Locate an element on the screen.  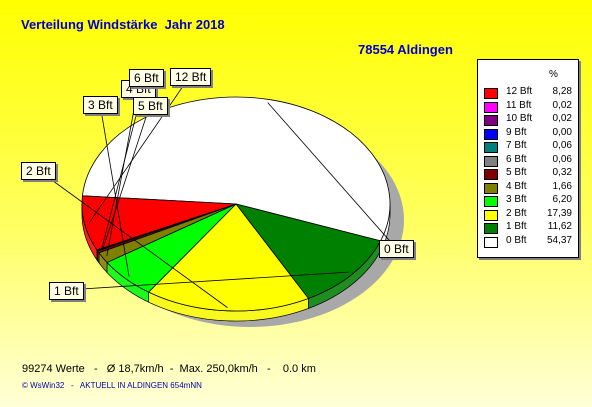
legend-item-10-bft: 10 Bft 0,02 is located at coordinates (530, 120).